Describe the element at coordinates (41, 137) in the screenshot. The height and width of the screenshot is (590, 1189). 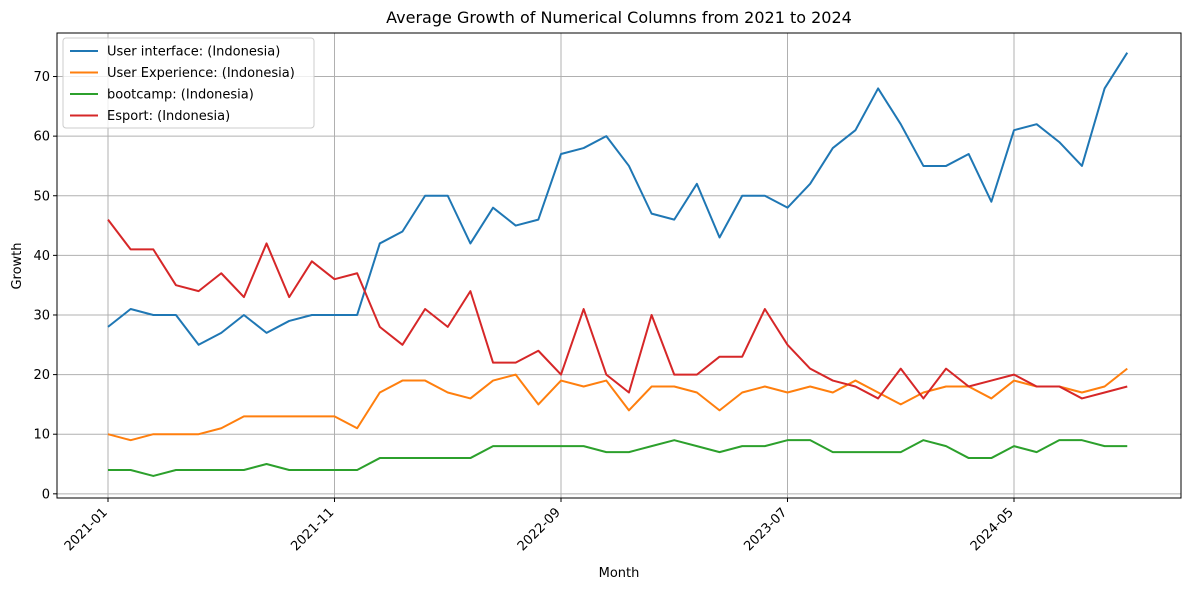
I see `y-tick-label: 60` at that location.